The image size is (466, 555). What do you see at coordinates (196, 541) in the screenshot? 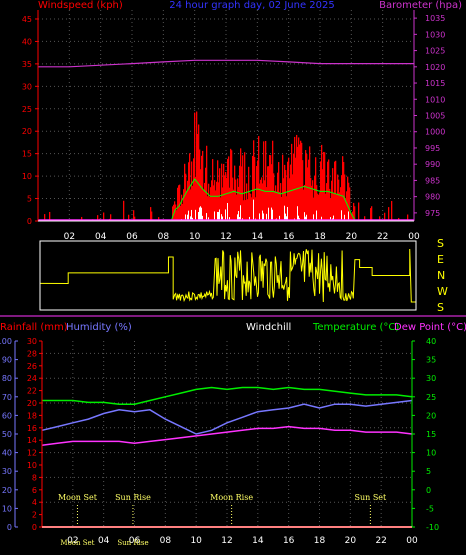
I see `bottom-x-tick-label: 10` at bounding box center [196, 541].